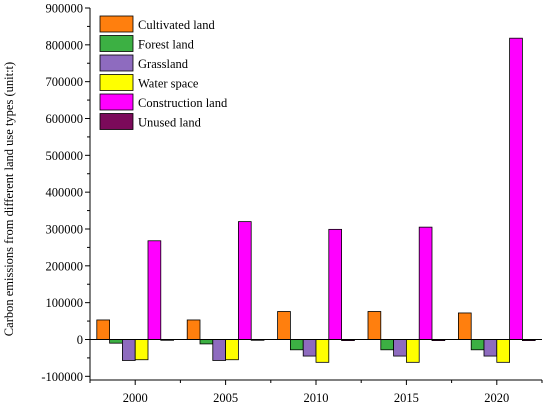 The image size is (550, 409). I want to click on legend-swatch-cultivated-land, so click(116, 24).